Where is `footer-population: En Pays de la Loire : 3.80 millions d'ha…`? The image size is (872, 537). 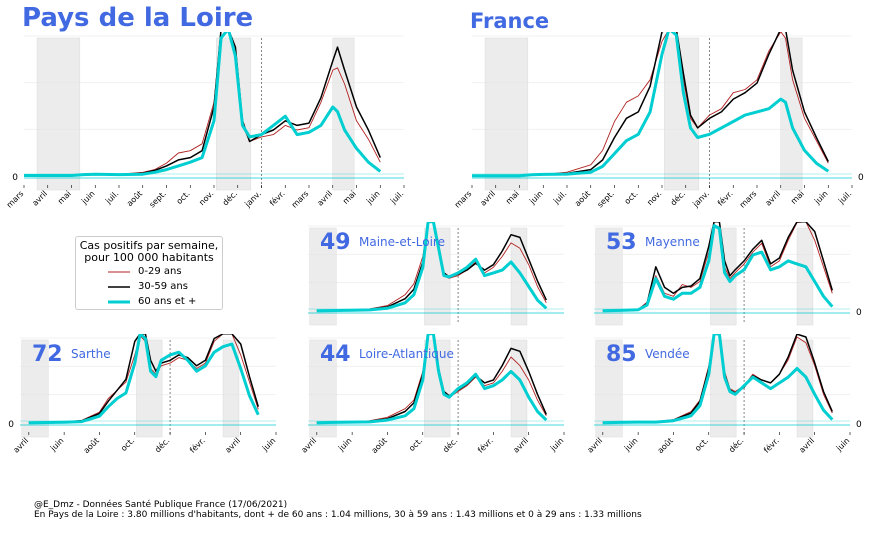 footer-population: En Pays de la Loire : 3.80 millions d'ha… is located at coordinates (338, 515).